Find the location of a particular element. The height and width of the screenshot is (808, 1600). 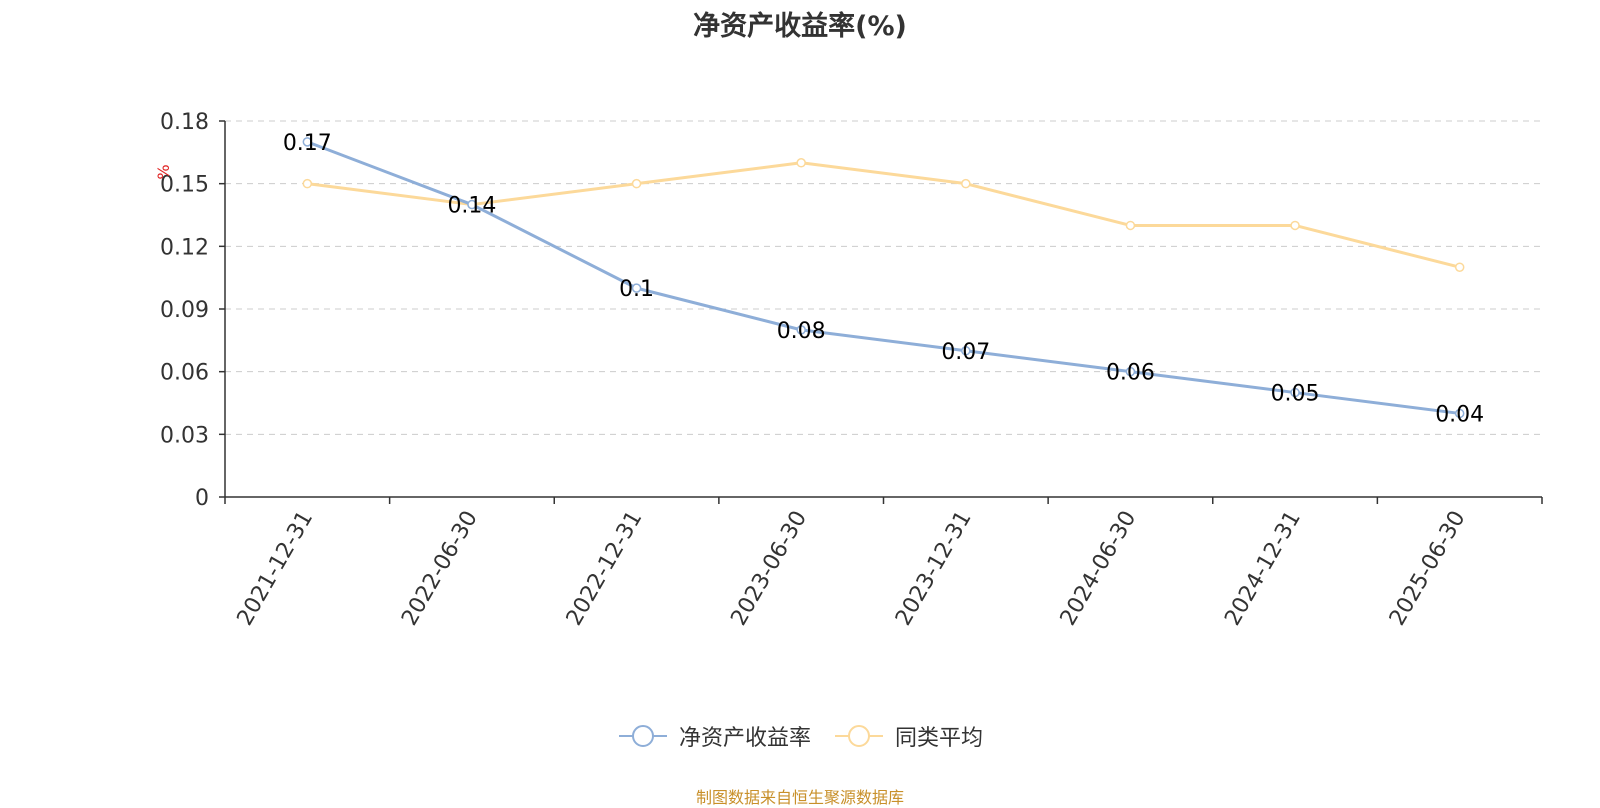

y-tick-label-6: 0.18 is located at coordinates (184, 122).